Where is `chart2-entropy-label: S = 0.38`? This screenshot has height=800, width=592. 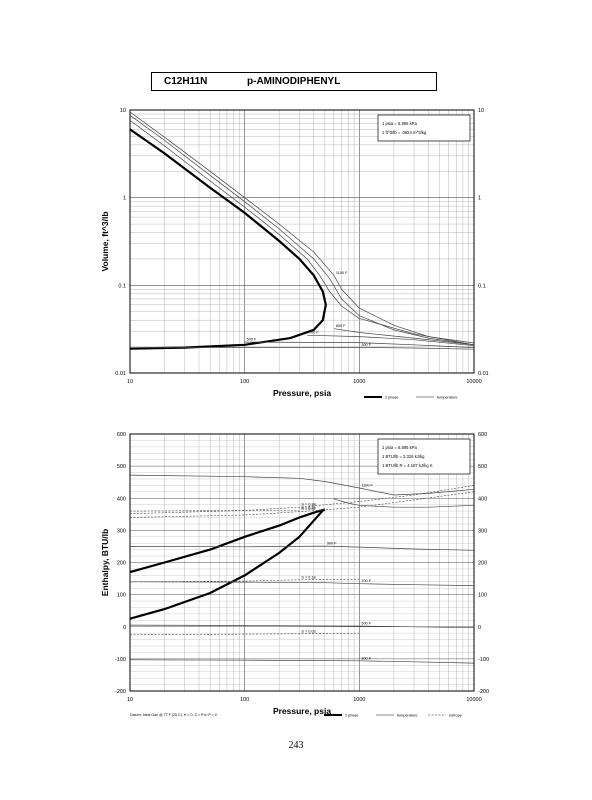 chart2-entropy-label: S = 0.38 is located at coordinates (308, 505).